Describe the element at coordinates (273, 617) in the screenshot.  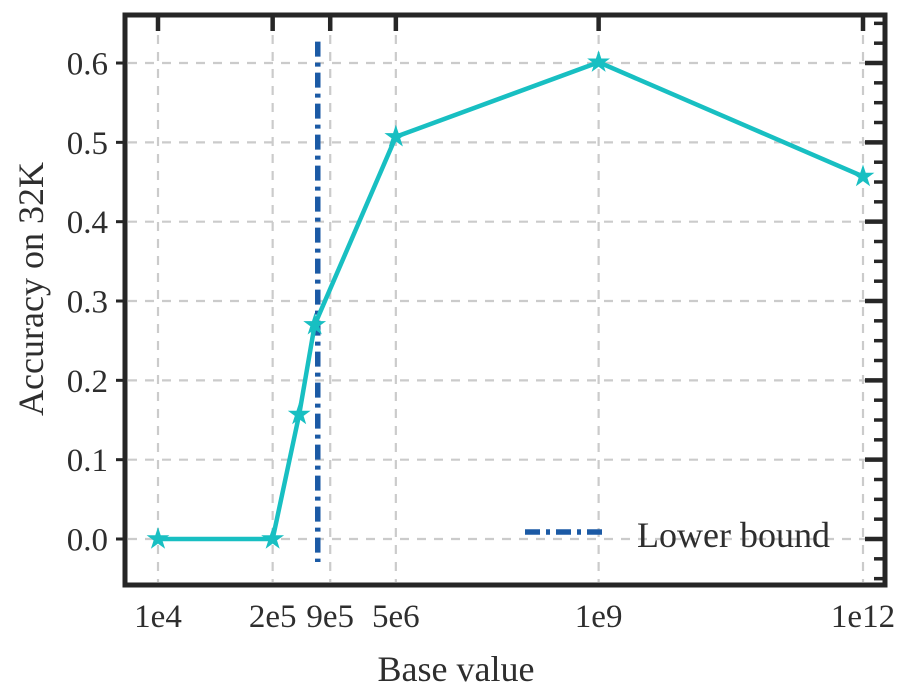
I see `x-tick-label: 2e5` at that location.